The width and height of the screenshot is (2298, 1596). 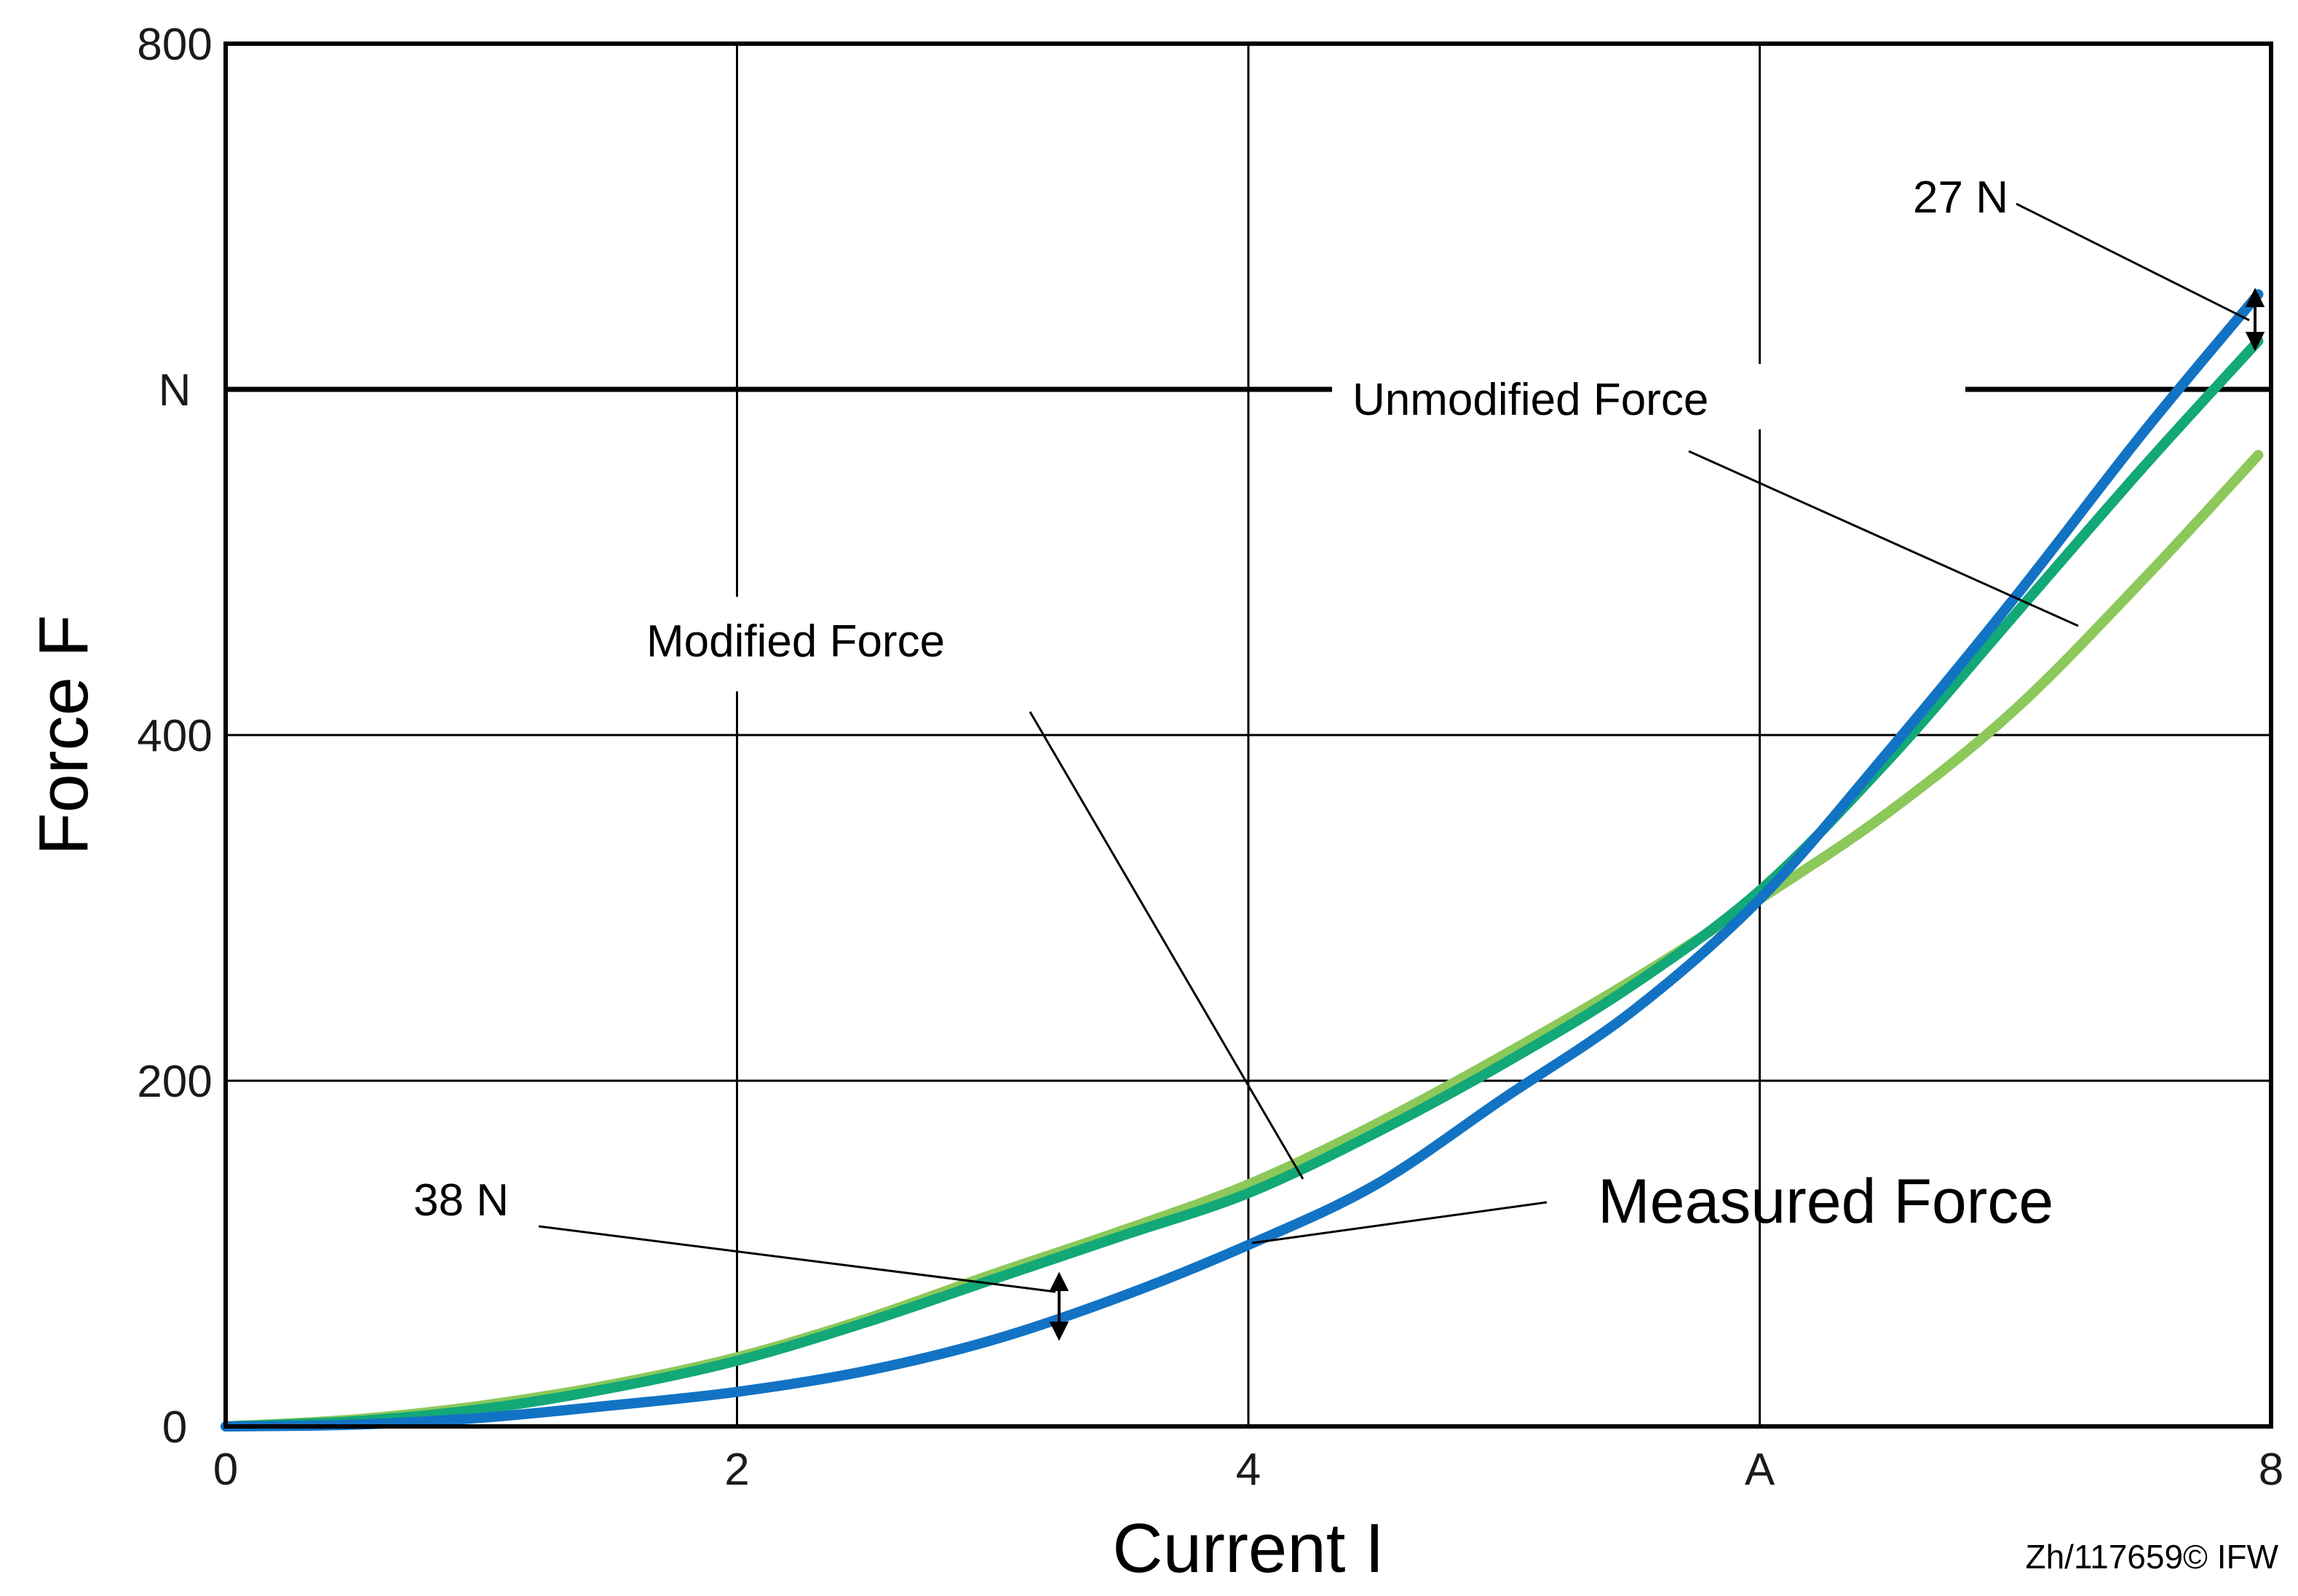 I want to click on annotation-diff-27: 27 N, so click(x=1960, y=197).